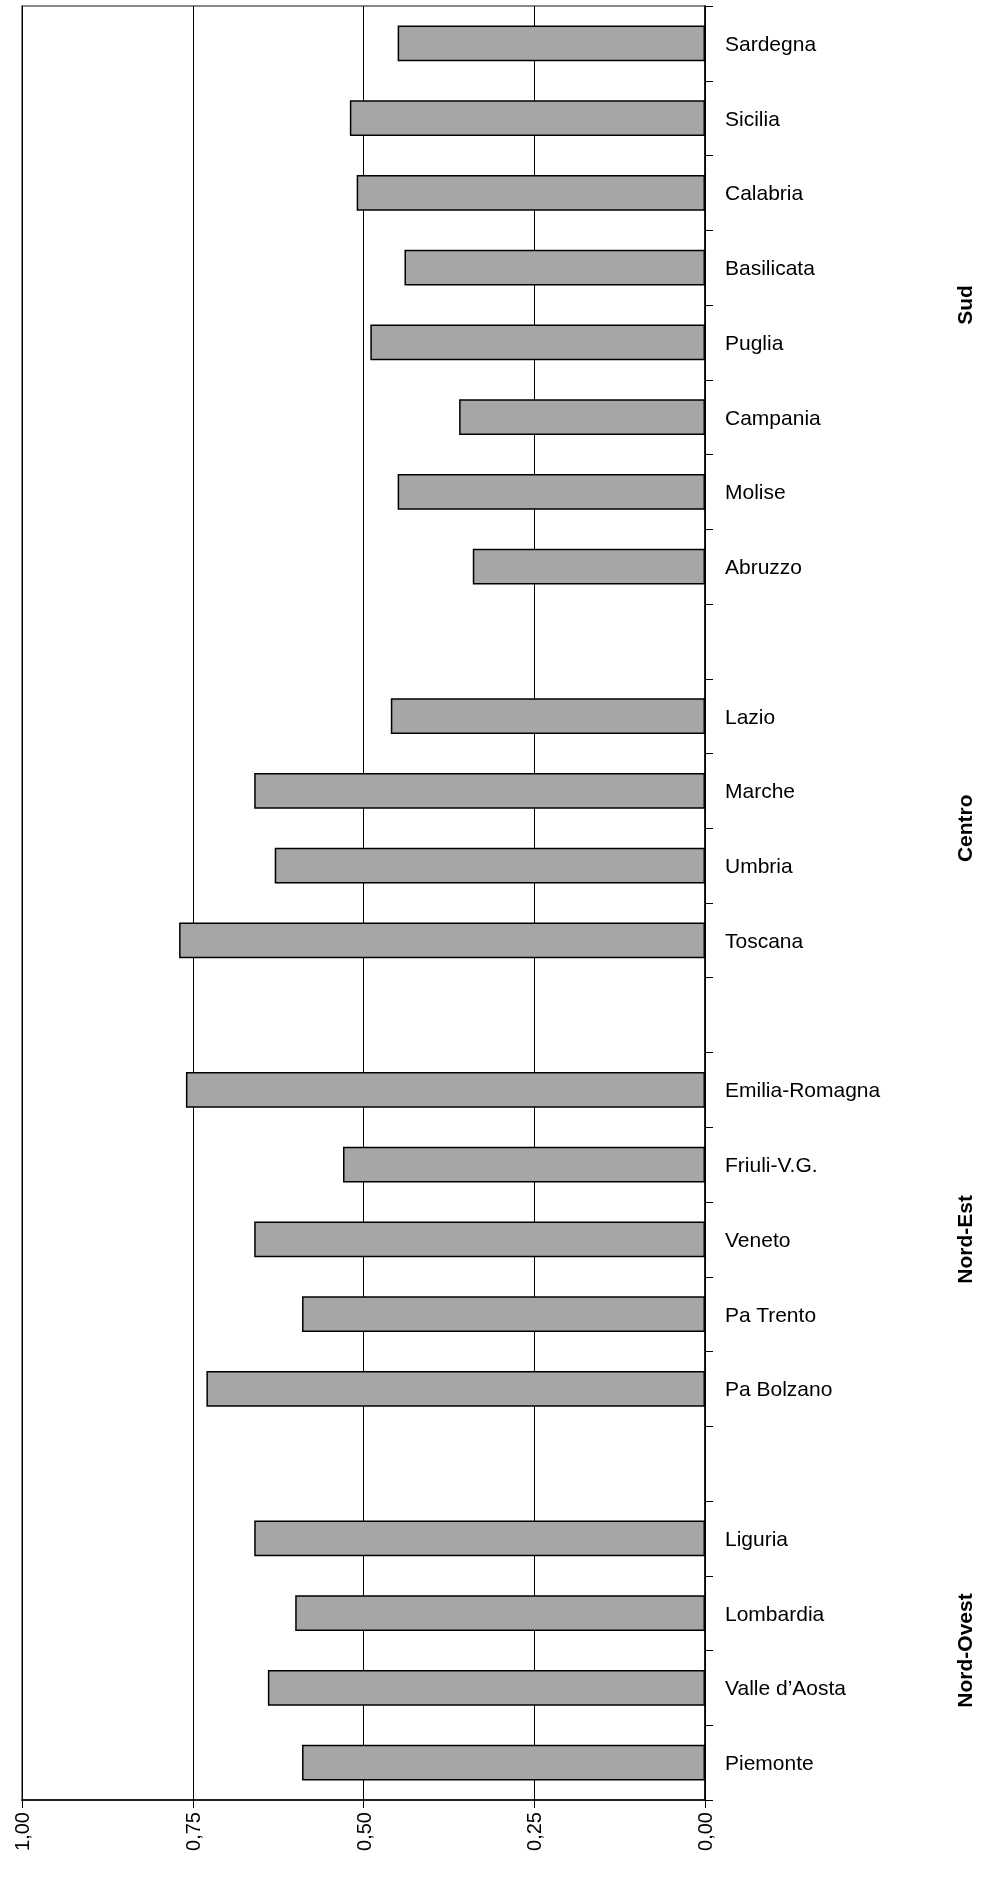  I want to click on y-tick-label: Friuli-V.G., so click(771, 1165).